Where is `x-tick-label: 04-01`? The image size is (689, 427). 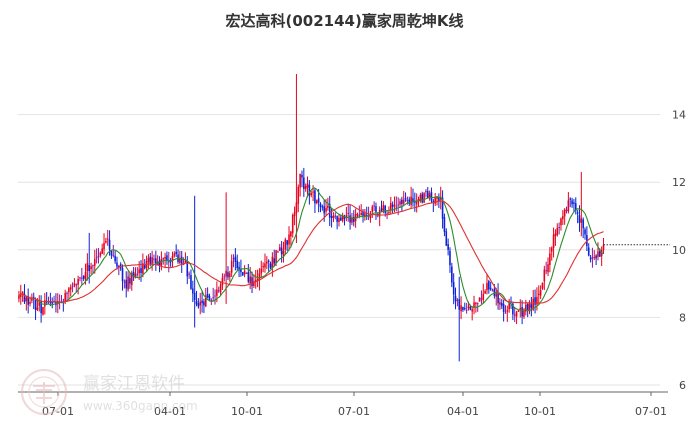
x-tick-label: 04-01 is located at coordinates (463, 411).